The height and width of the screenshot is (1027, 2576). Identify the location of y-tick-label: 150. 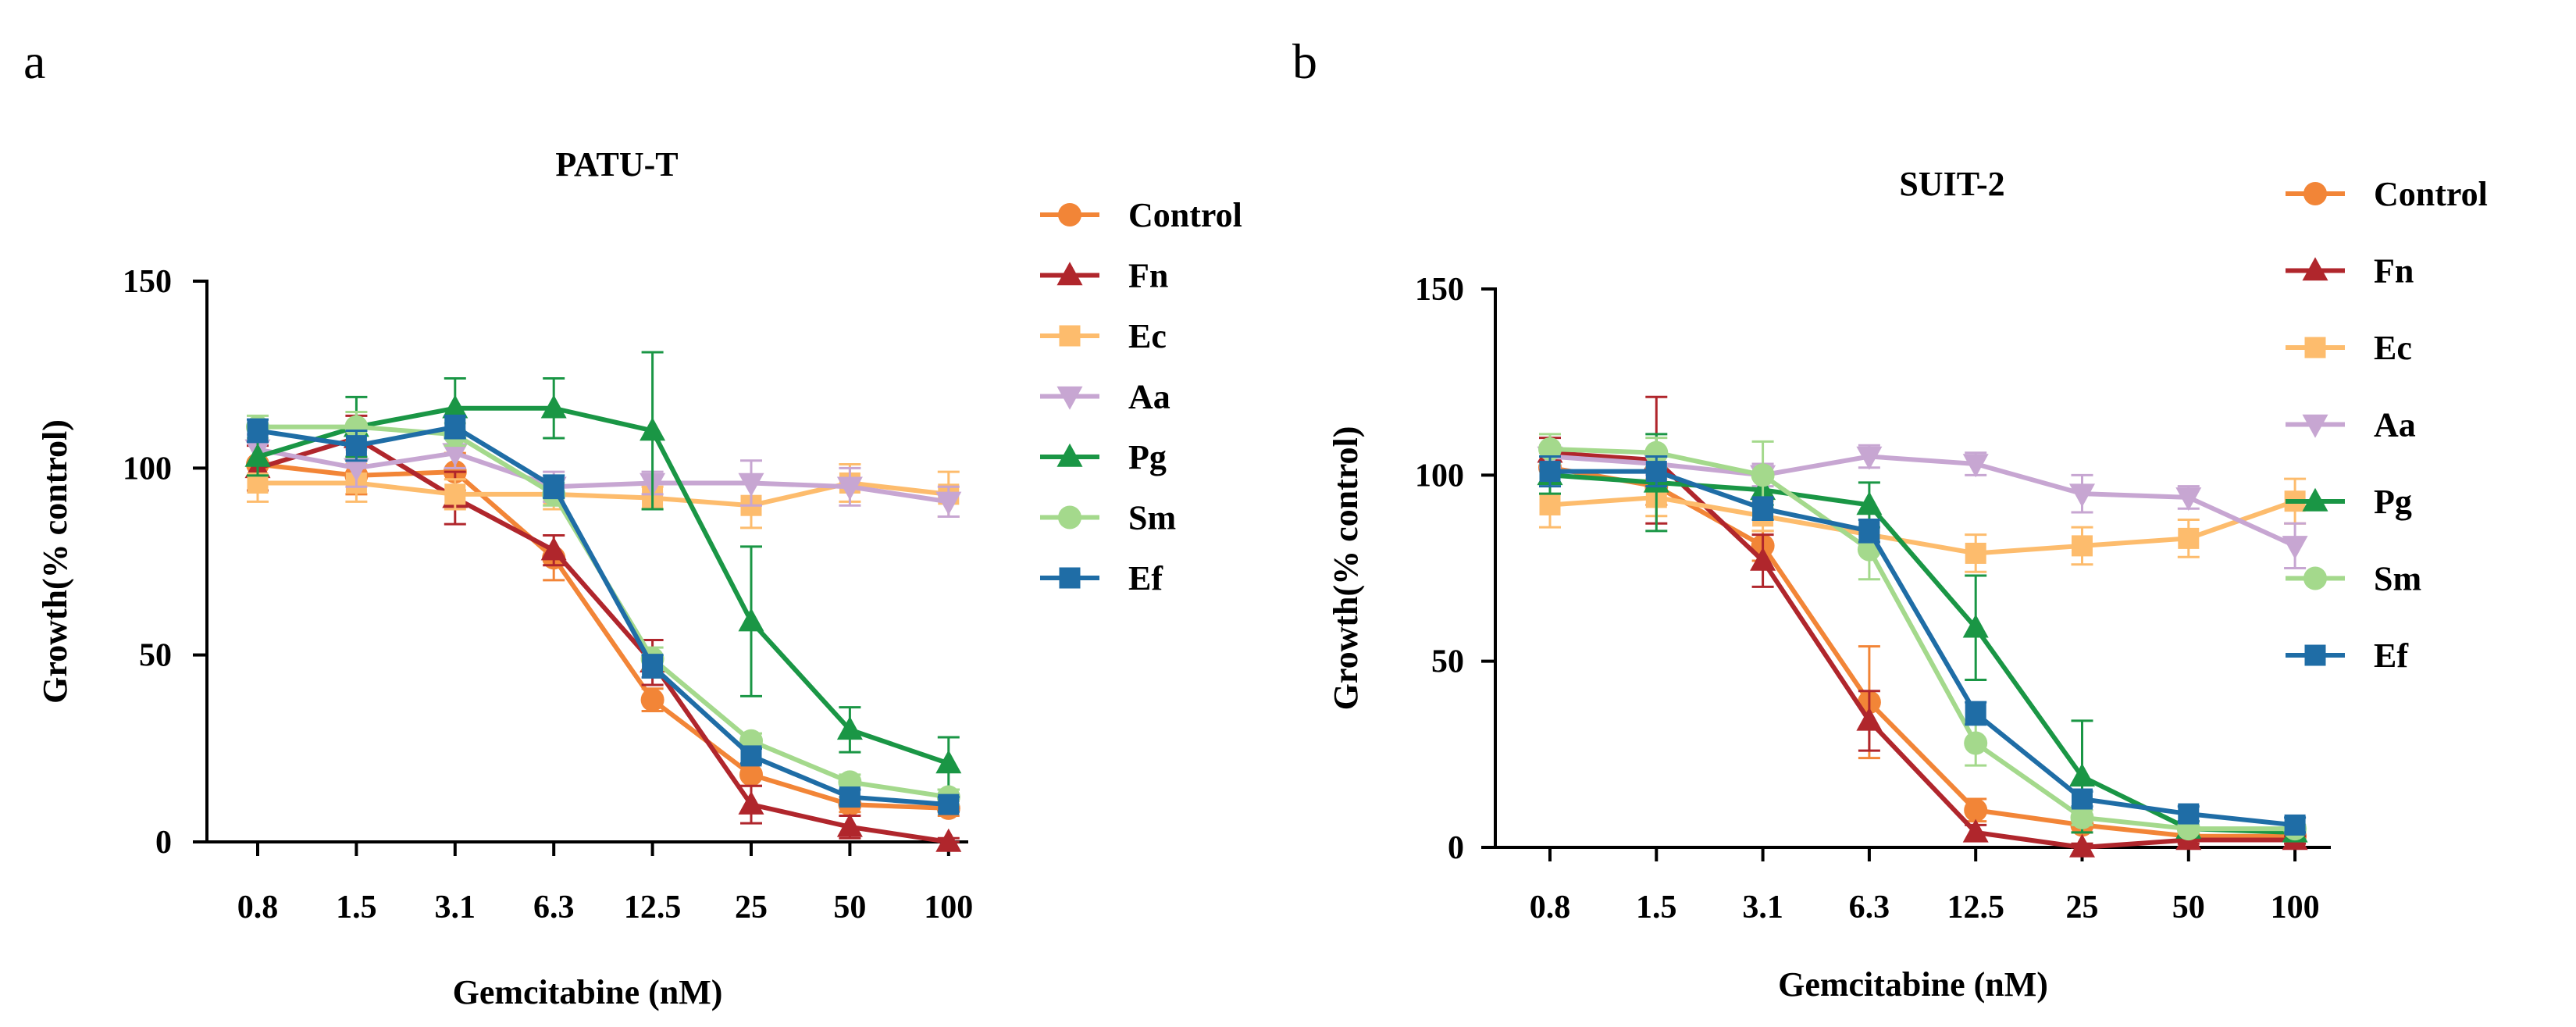
(1439, 290).